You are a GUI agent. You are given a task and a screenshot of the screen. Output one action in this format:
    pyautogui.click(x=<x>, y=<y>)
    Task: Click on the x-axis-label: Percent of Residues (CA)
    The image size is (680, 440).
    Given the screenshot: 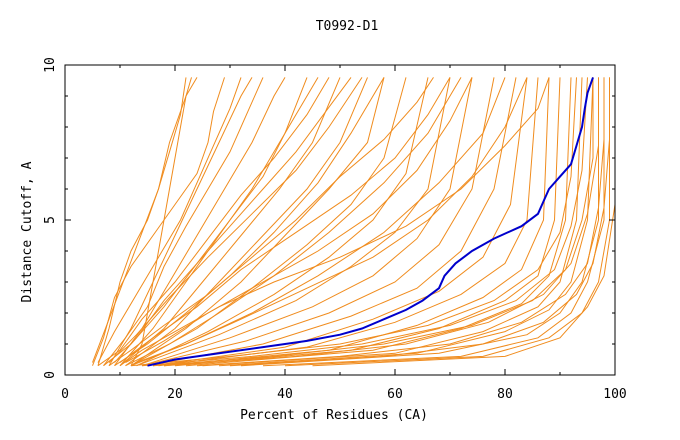 What is the action you would take?
    pyautogui.click(x=334, y=415)
    